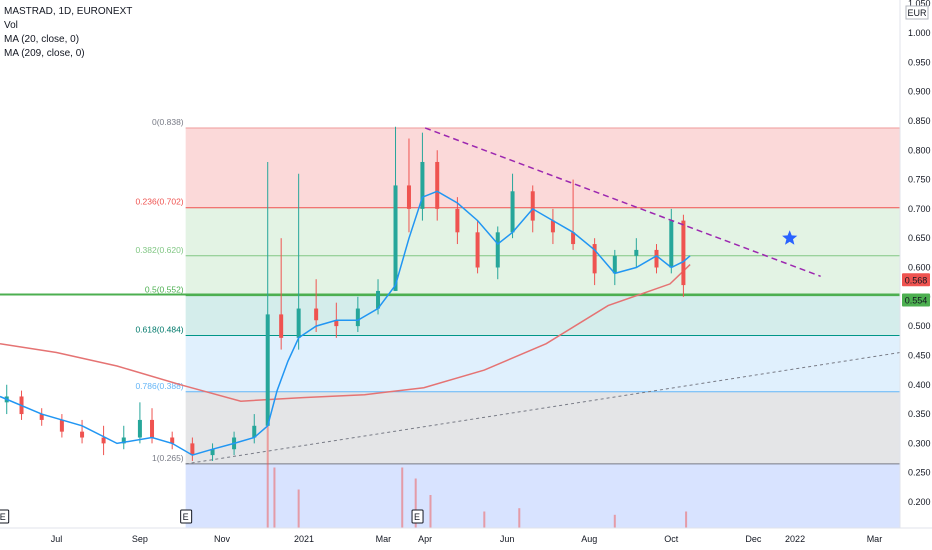 The width and height of the screenshot is (932, 550). What do you see at coordinates (919, 150) in the screenshot?
I see `price-axis-tick: 0.800` at bounding box center [919, 150].